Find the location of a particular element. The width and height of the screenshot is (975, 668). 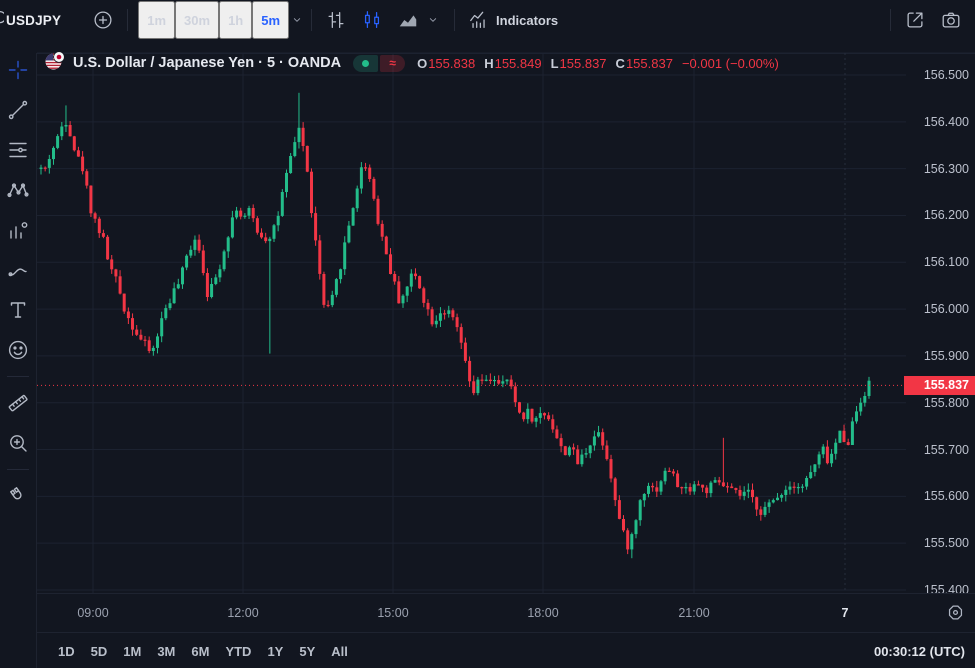

area-chart-icon is located at coordinates (408, 20).